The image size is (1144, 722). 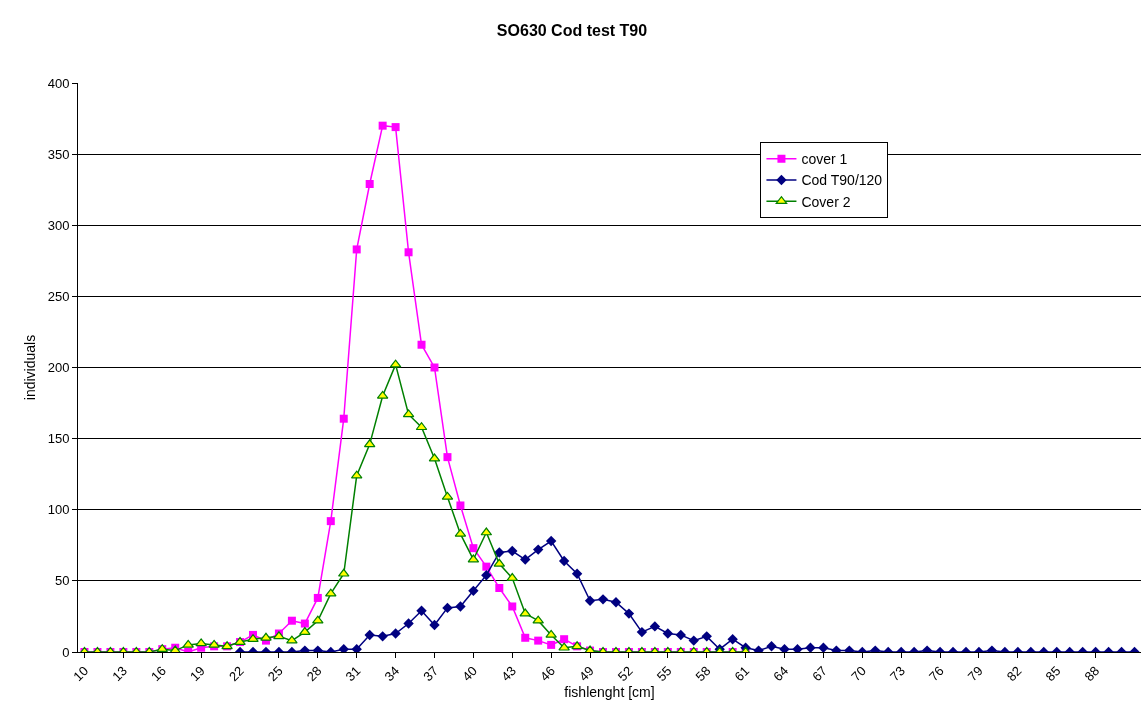 I want to click on x-tick-label: 22, so click(x=236, y=674).